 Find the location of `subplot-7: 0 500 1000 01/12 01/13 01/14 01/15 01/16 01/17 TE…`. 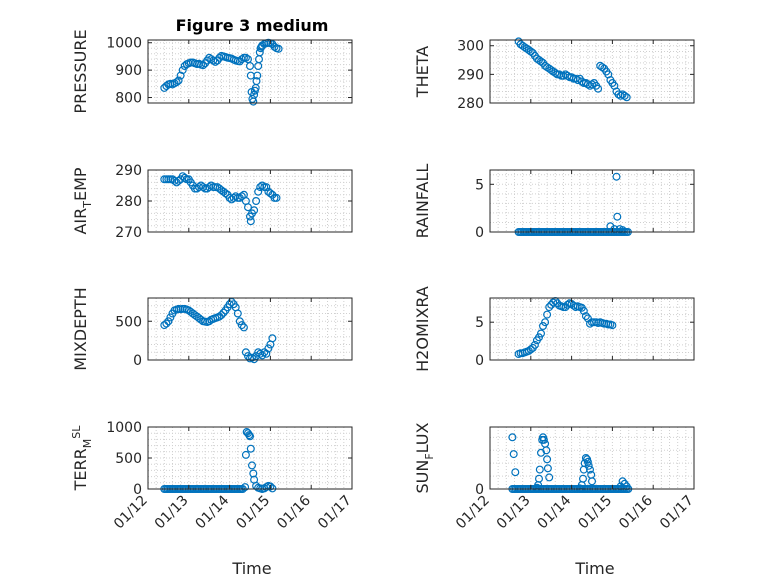

subplot-7: 0 500 1000 01/12 01/13 01/14 01/15 01/16 01/17 TE… is located at coordinates (212, 476).